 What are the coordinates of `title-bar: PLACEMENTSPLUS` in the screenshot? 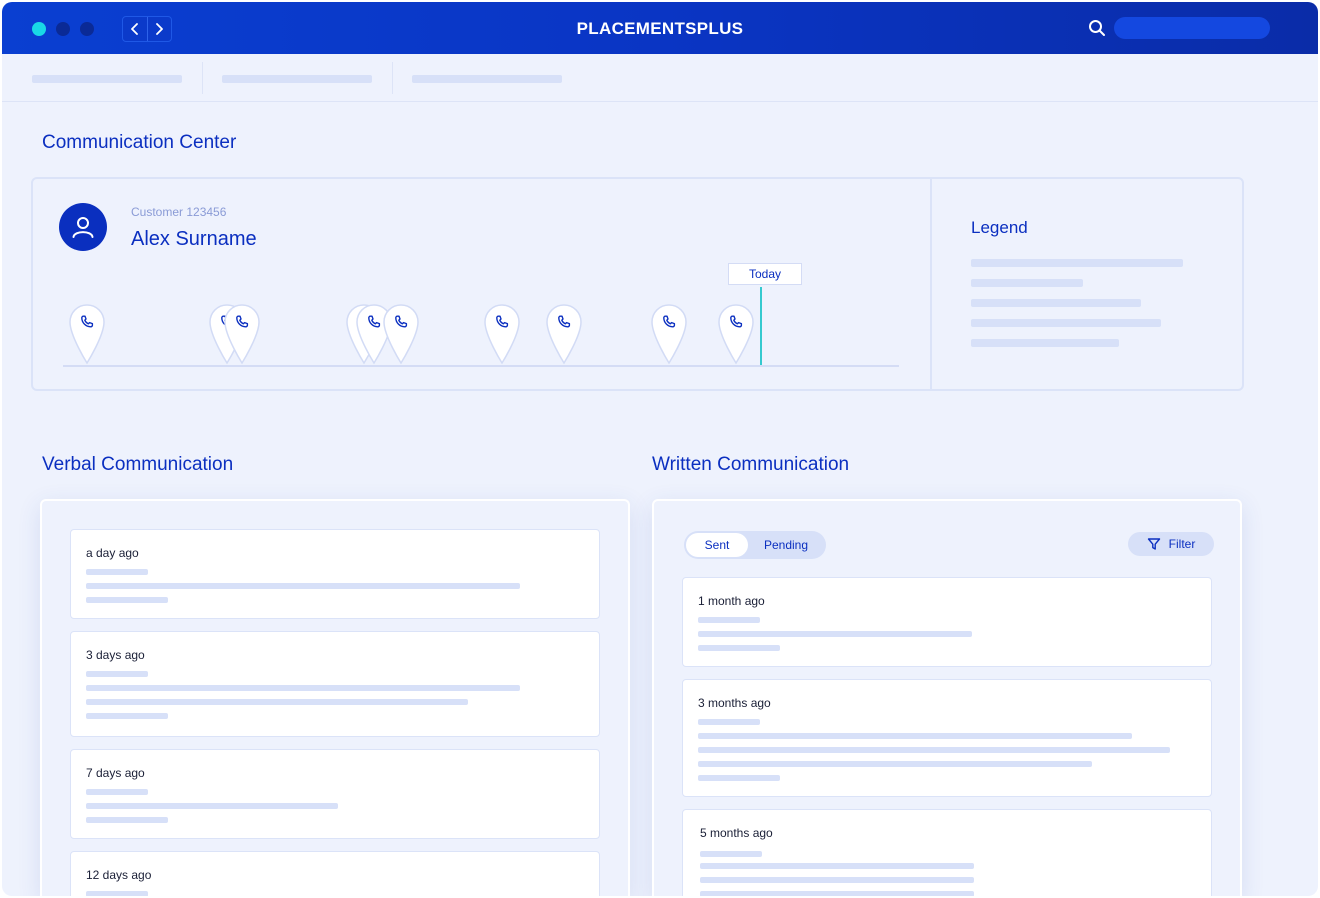 It's located at (660, 28).